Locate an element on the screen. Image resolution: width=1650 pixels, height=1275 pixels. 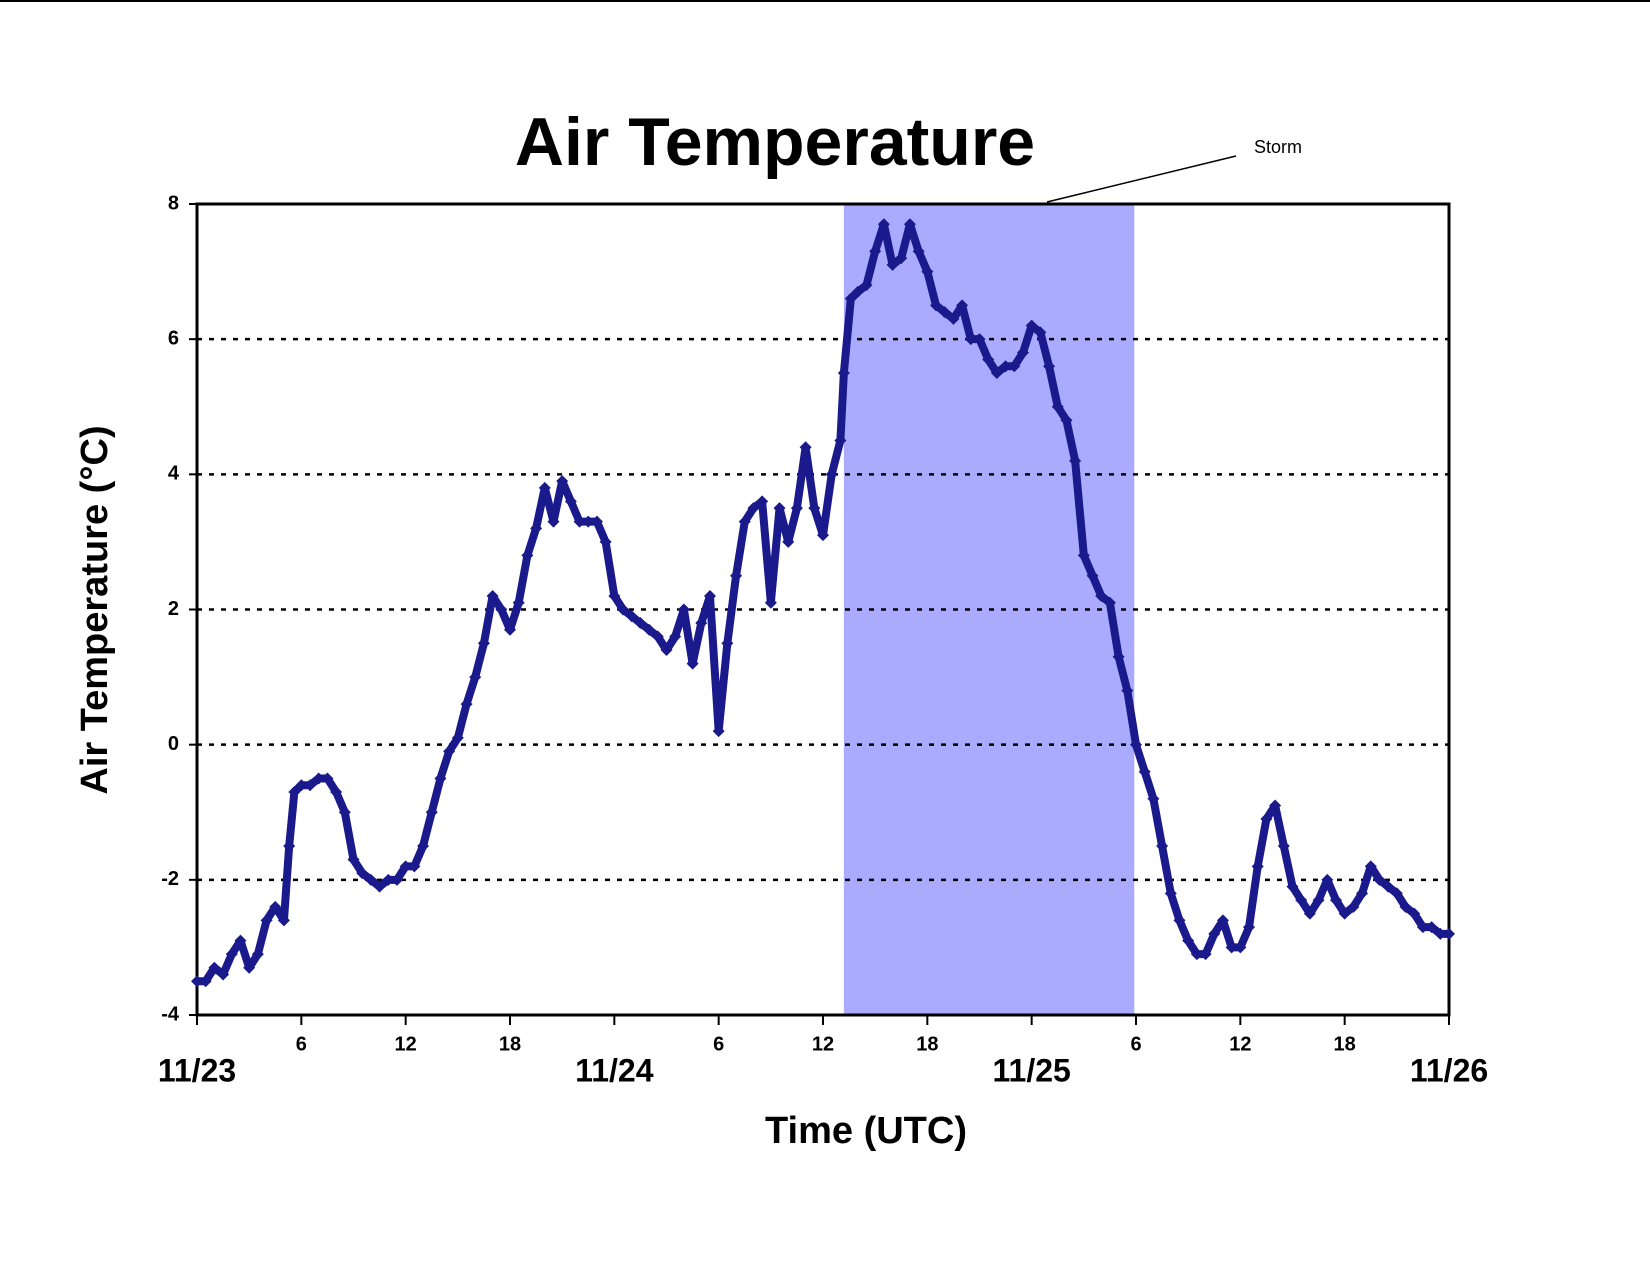
y-axis-label: Air Temperature (°C) is located at coordinates (95, 609).